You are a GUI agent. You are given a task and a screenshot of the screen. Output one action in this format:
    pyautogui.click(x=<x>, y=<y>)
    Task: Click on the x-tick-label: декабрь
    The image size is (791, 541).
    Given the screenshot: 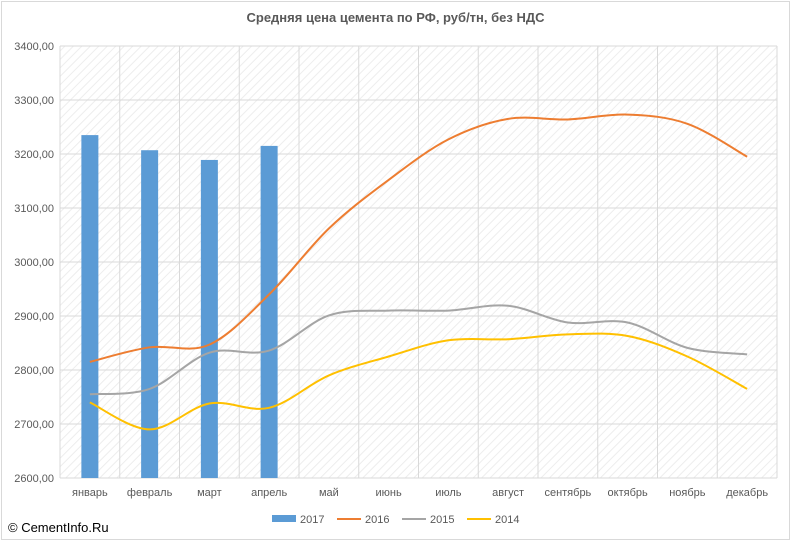 What is the action you would take?
    pyautogui.click(x=747, y=493)
    